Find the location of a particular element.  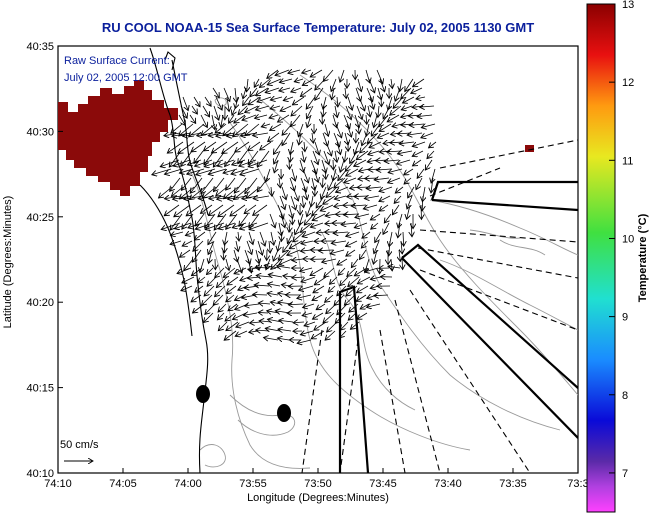

x-tick-label: 73:35 is located at coordinates (513, 484).